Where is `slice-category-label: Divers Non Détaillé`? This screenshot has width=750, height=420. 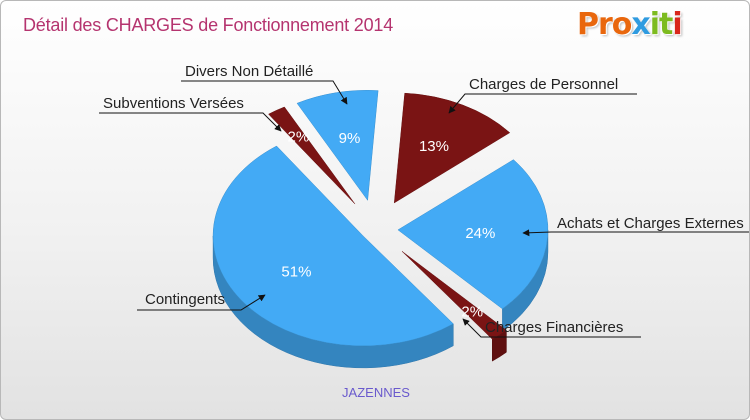
slice-category-label: Divers Non Détaillé is located at coordinates (249, 71).